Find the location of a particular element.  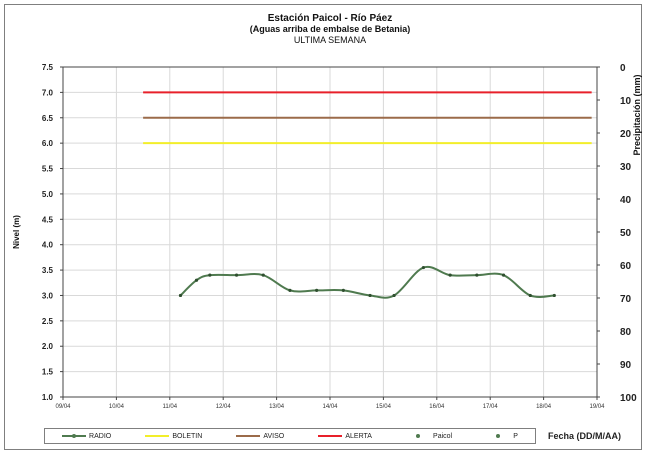

y2-tick-label: 10 is located at coordinates (626, 101).